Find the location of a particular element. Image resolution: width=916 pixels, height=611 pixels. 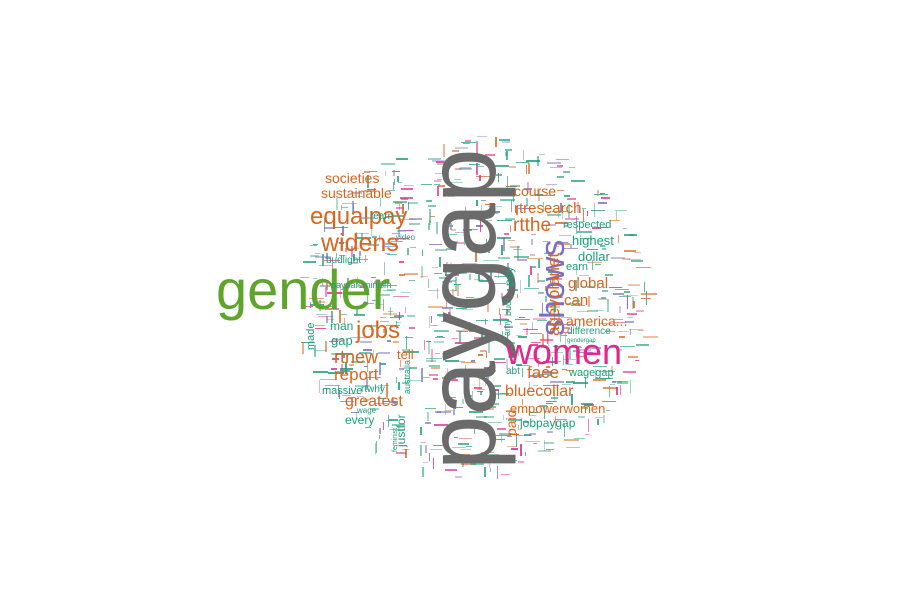

word-every: every is located at coordinates (360, 420).